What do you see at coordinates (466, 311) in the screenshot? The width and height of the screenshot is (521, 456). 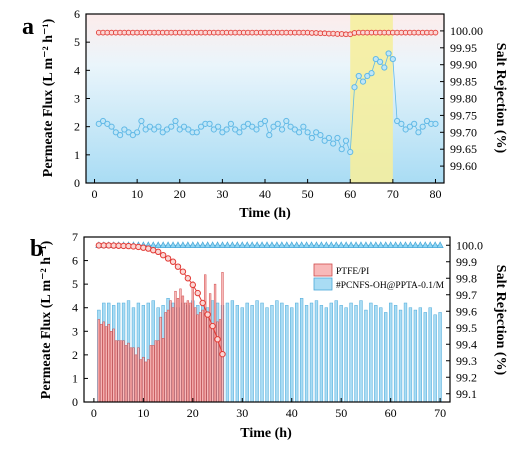 I see `y-right-tick-label: 99.6` at bounding box center [466, 311].